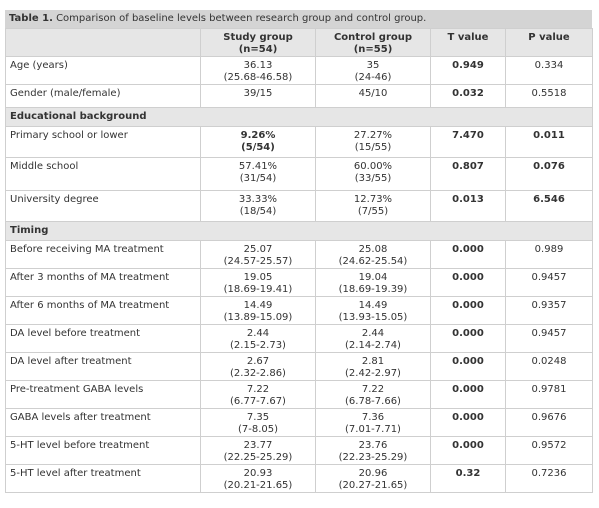 The image size is (599, 508). Describe the element at coordinates (468, 142) in the screenshot. I see `t-value: 7.470` at that location.